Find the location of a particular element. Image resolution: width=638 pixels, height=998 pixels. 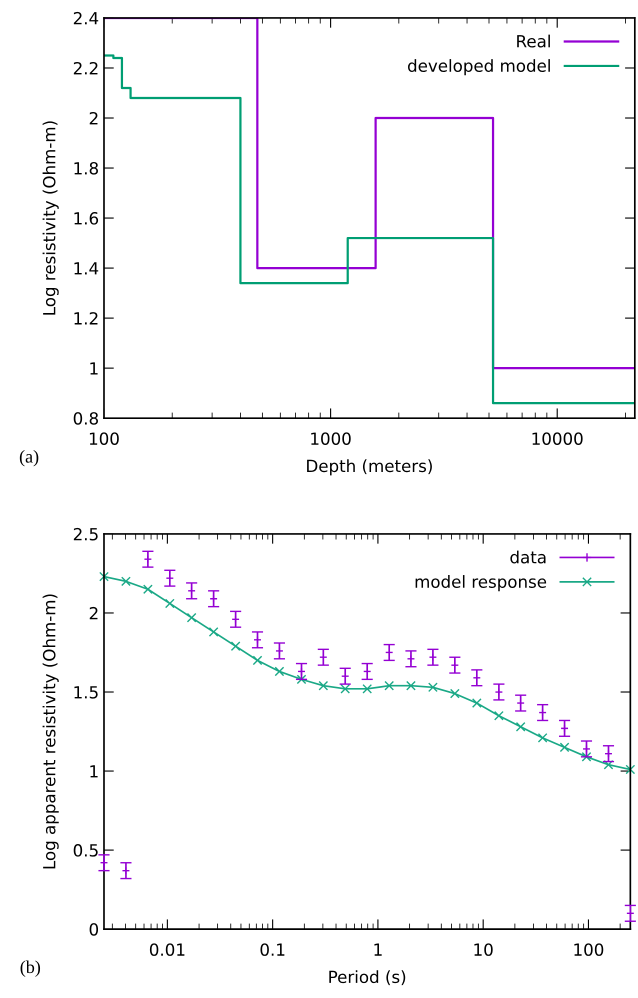

y-tick-label: 2.5 is located at coordinates (86, 534).